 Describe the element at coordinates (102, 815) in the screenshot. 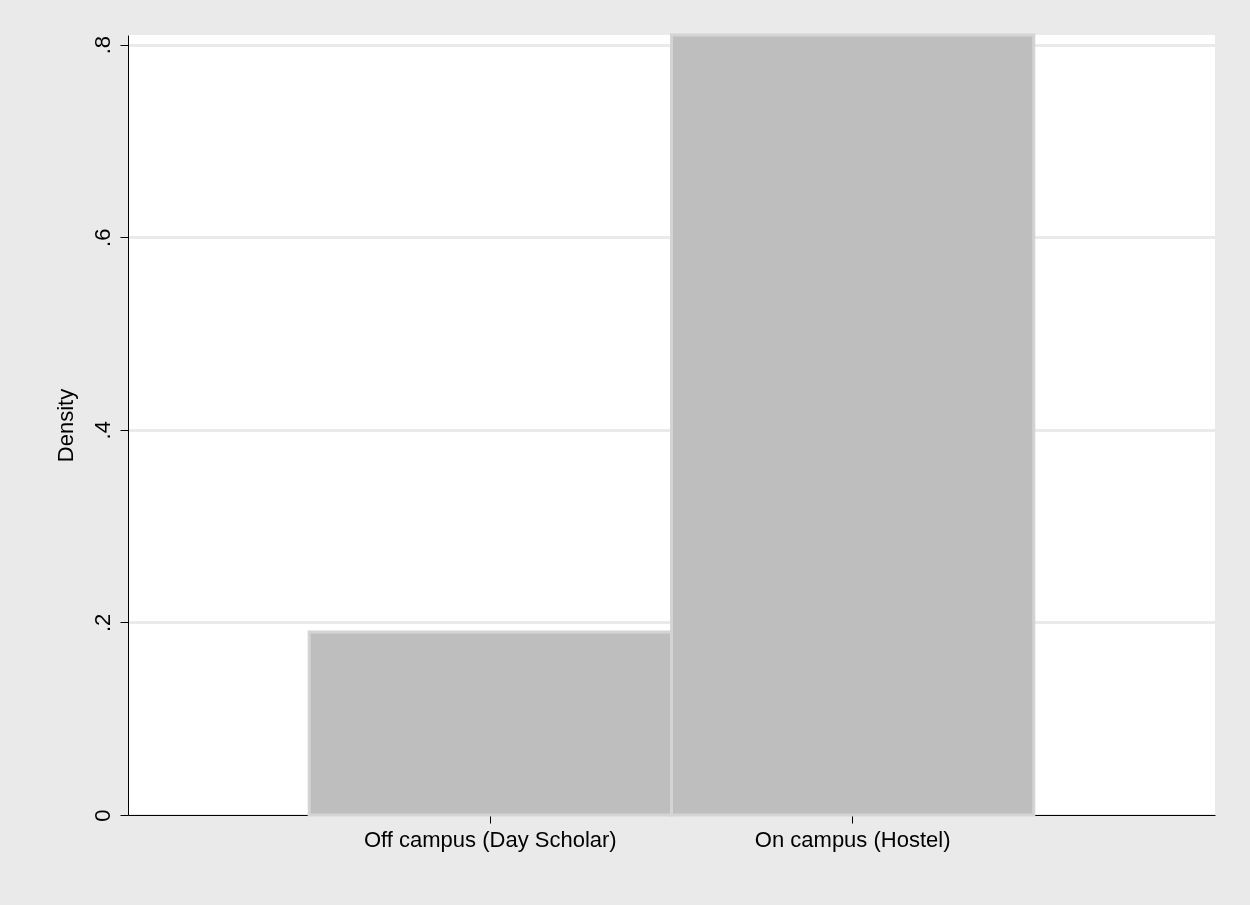

I see `y-tick-label: 0` at that location.